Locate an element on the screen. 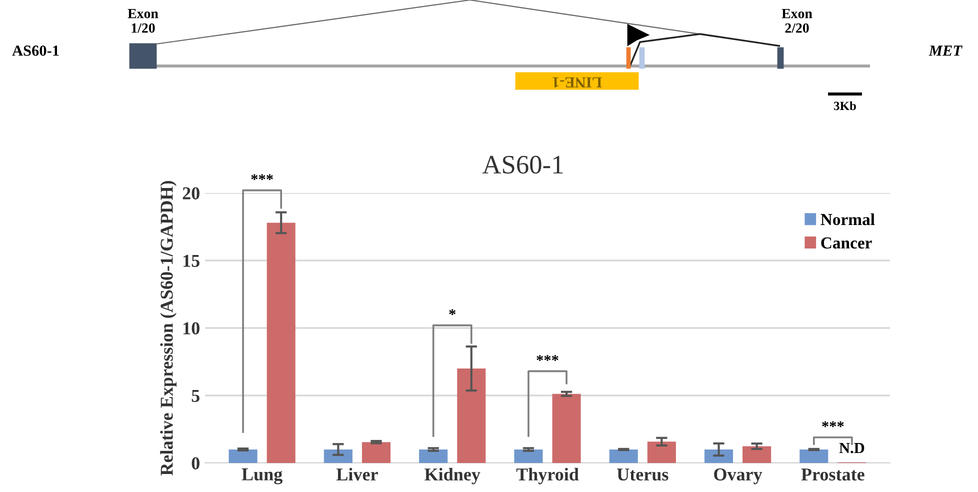 This screenshot has width=978, height=492. annotation: * is located at coordinates (452, 312).